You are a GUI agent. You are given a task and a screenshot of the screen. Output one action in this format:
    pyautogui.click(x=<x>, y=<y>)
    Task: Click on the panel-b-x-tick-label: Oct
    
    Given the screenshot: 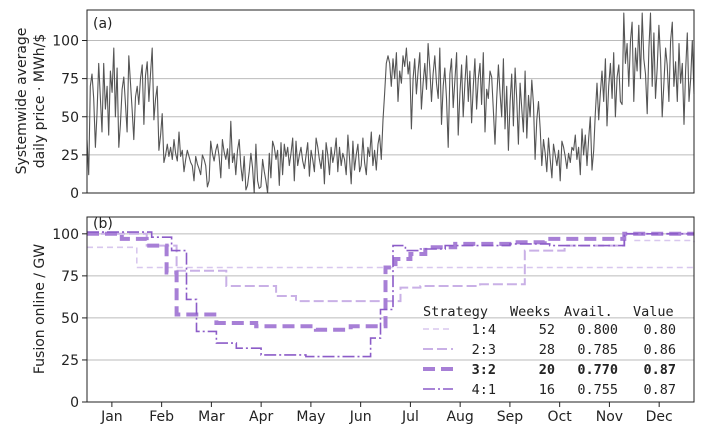 What is the action you would take?
    pyautogui.click(x=560, y=417)
    